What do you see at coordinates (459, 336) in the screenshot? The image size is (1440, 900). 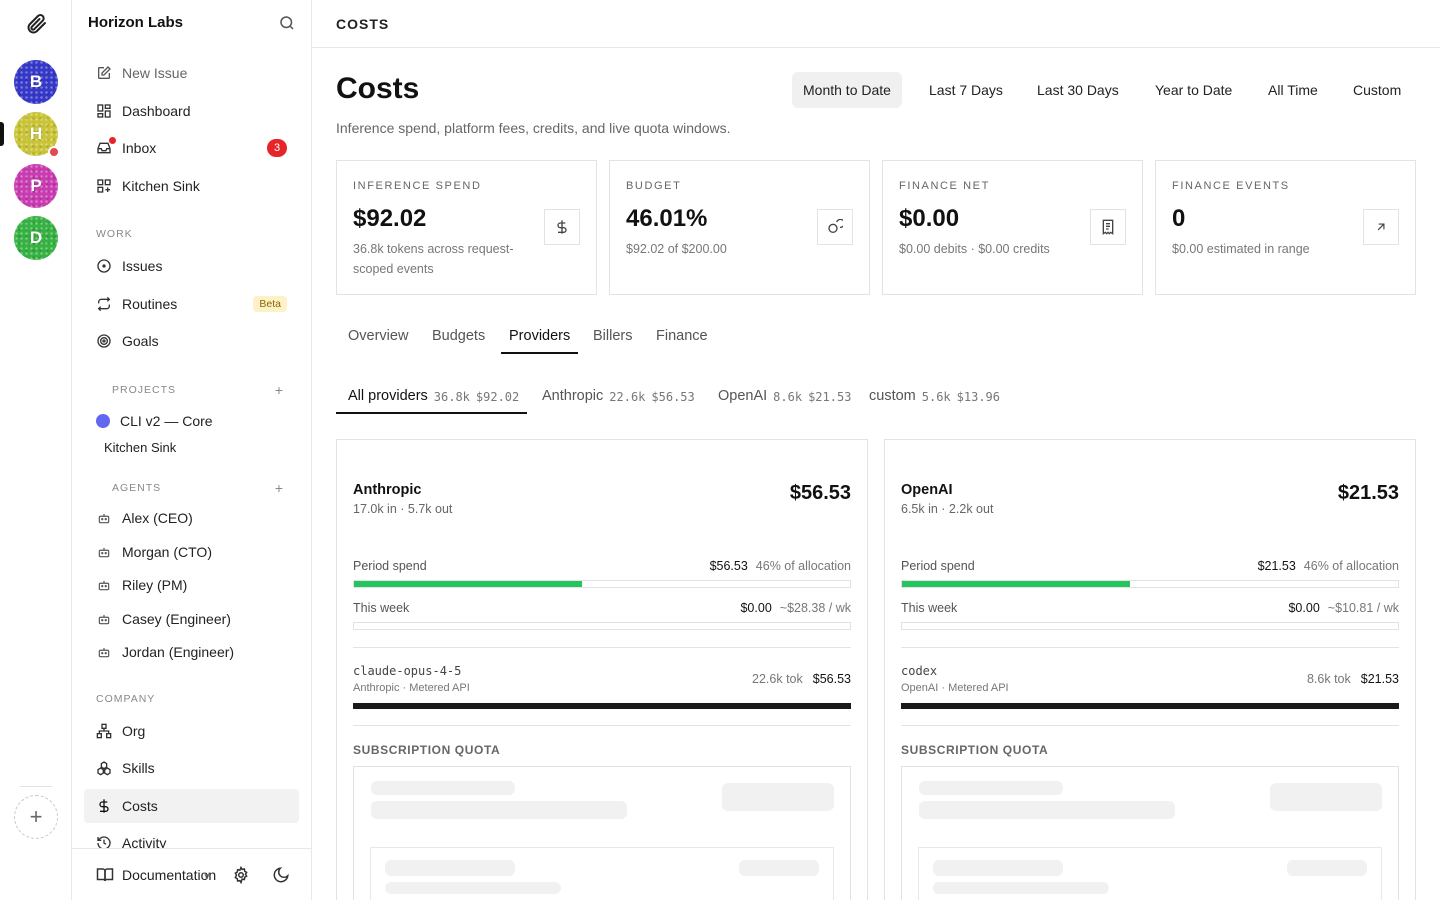 I see `tab-budgets: Budgets` at bounding box center [459, 336].